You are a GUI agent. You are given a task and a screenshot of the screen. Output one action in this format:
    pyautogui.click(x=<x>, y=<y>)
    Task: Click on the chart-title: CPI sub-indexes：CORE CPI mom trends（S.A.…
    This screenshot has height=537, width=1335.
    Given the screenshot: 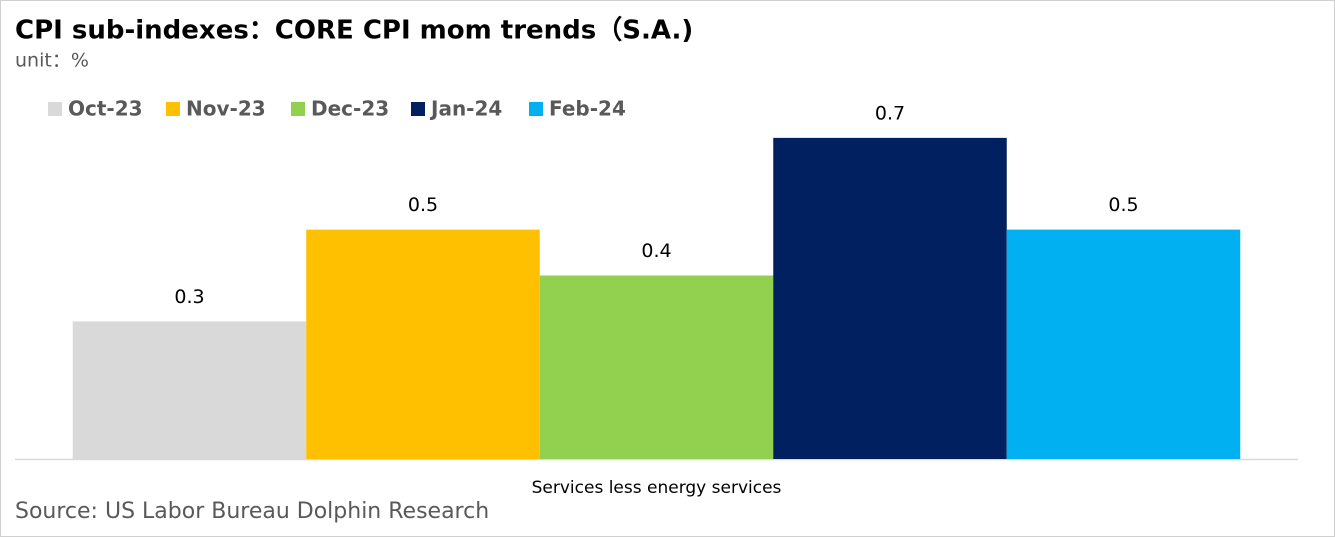 What is the action you would take?
    pyautogui.click(x=354, y=31)
    